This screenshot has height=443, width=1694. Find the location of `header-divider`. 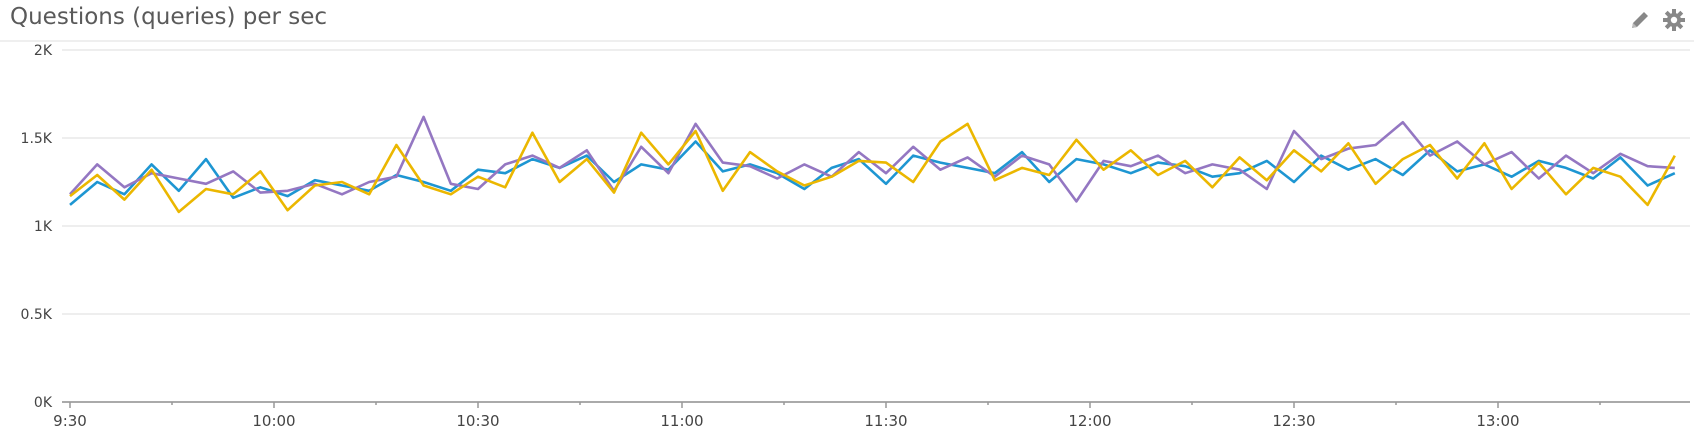

header-divider is located at coordinates (847, 41).